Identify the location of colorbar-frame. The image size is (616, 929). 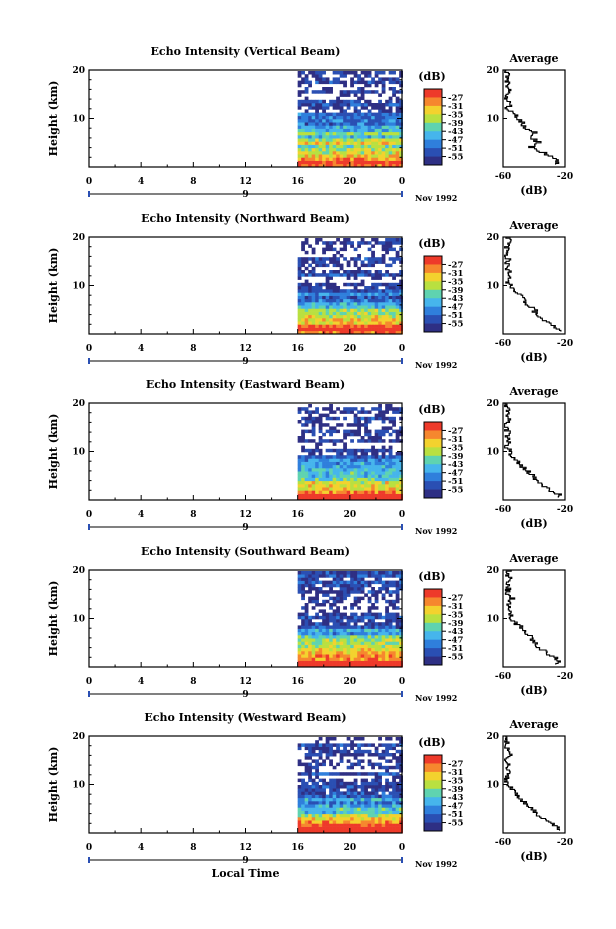
(433, 294).